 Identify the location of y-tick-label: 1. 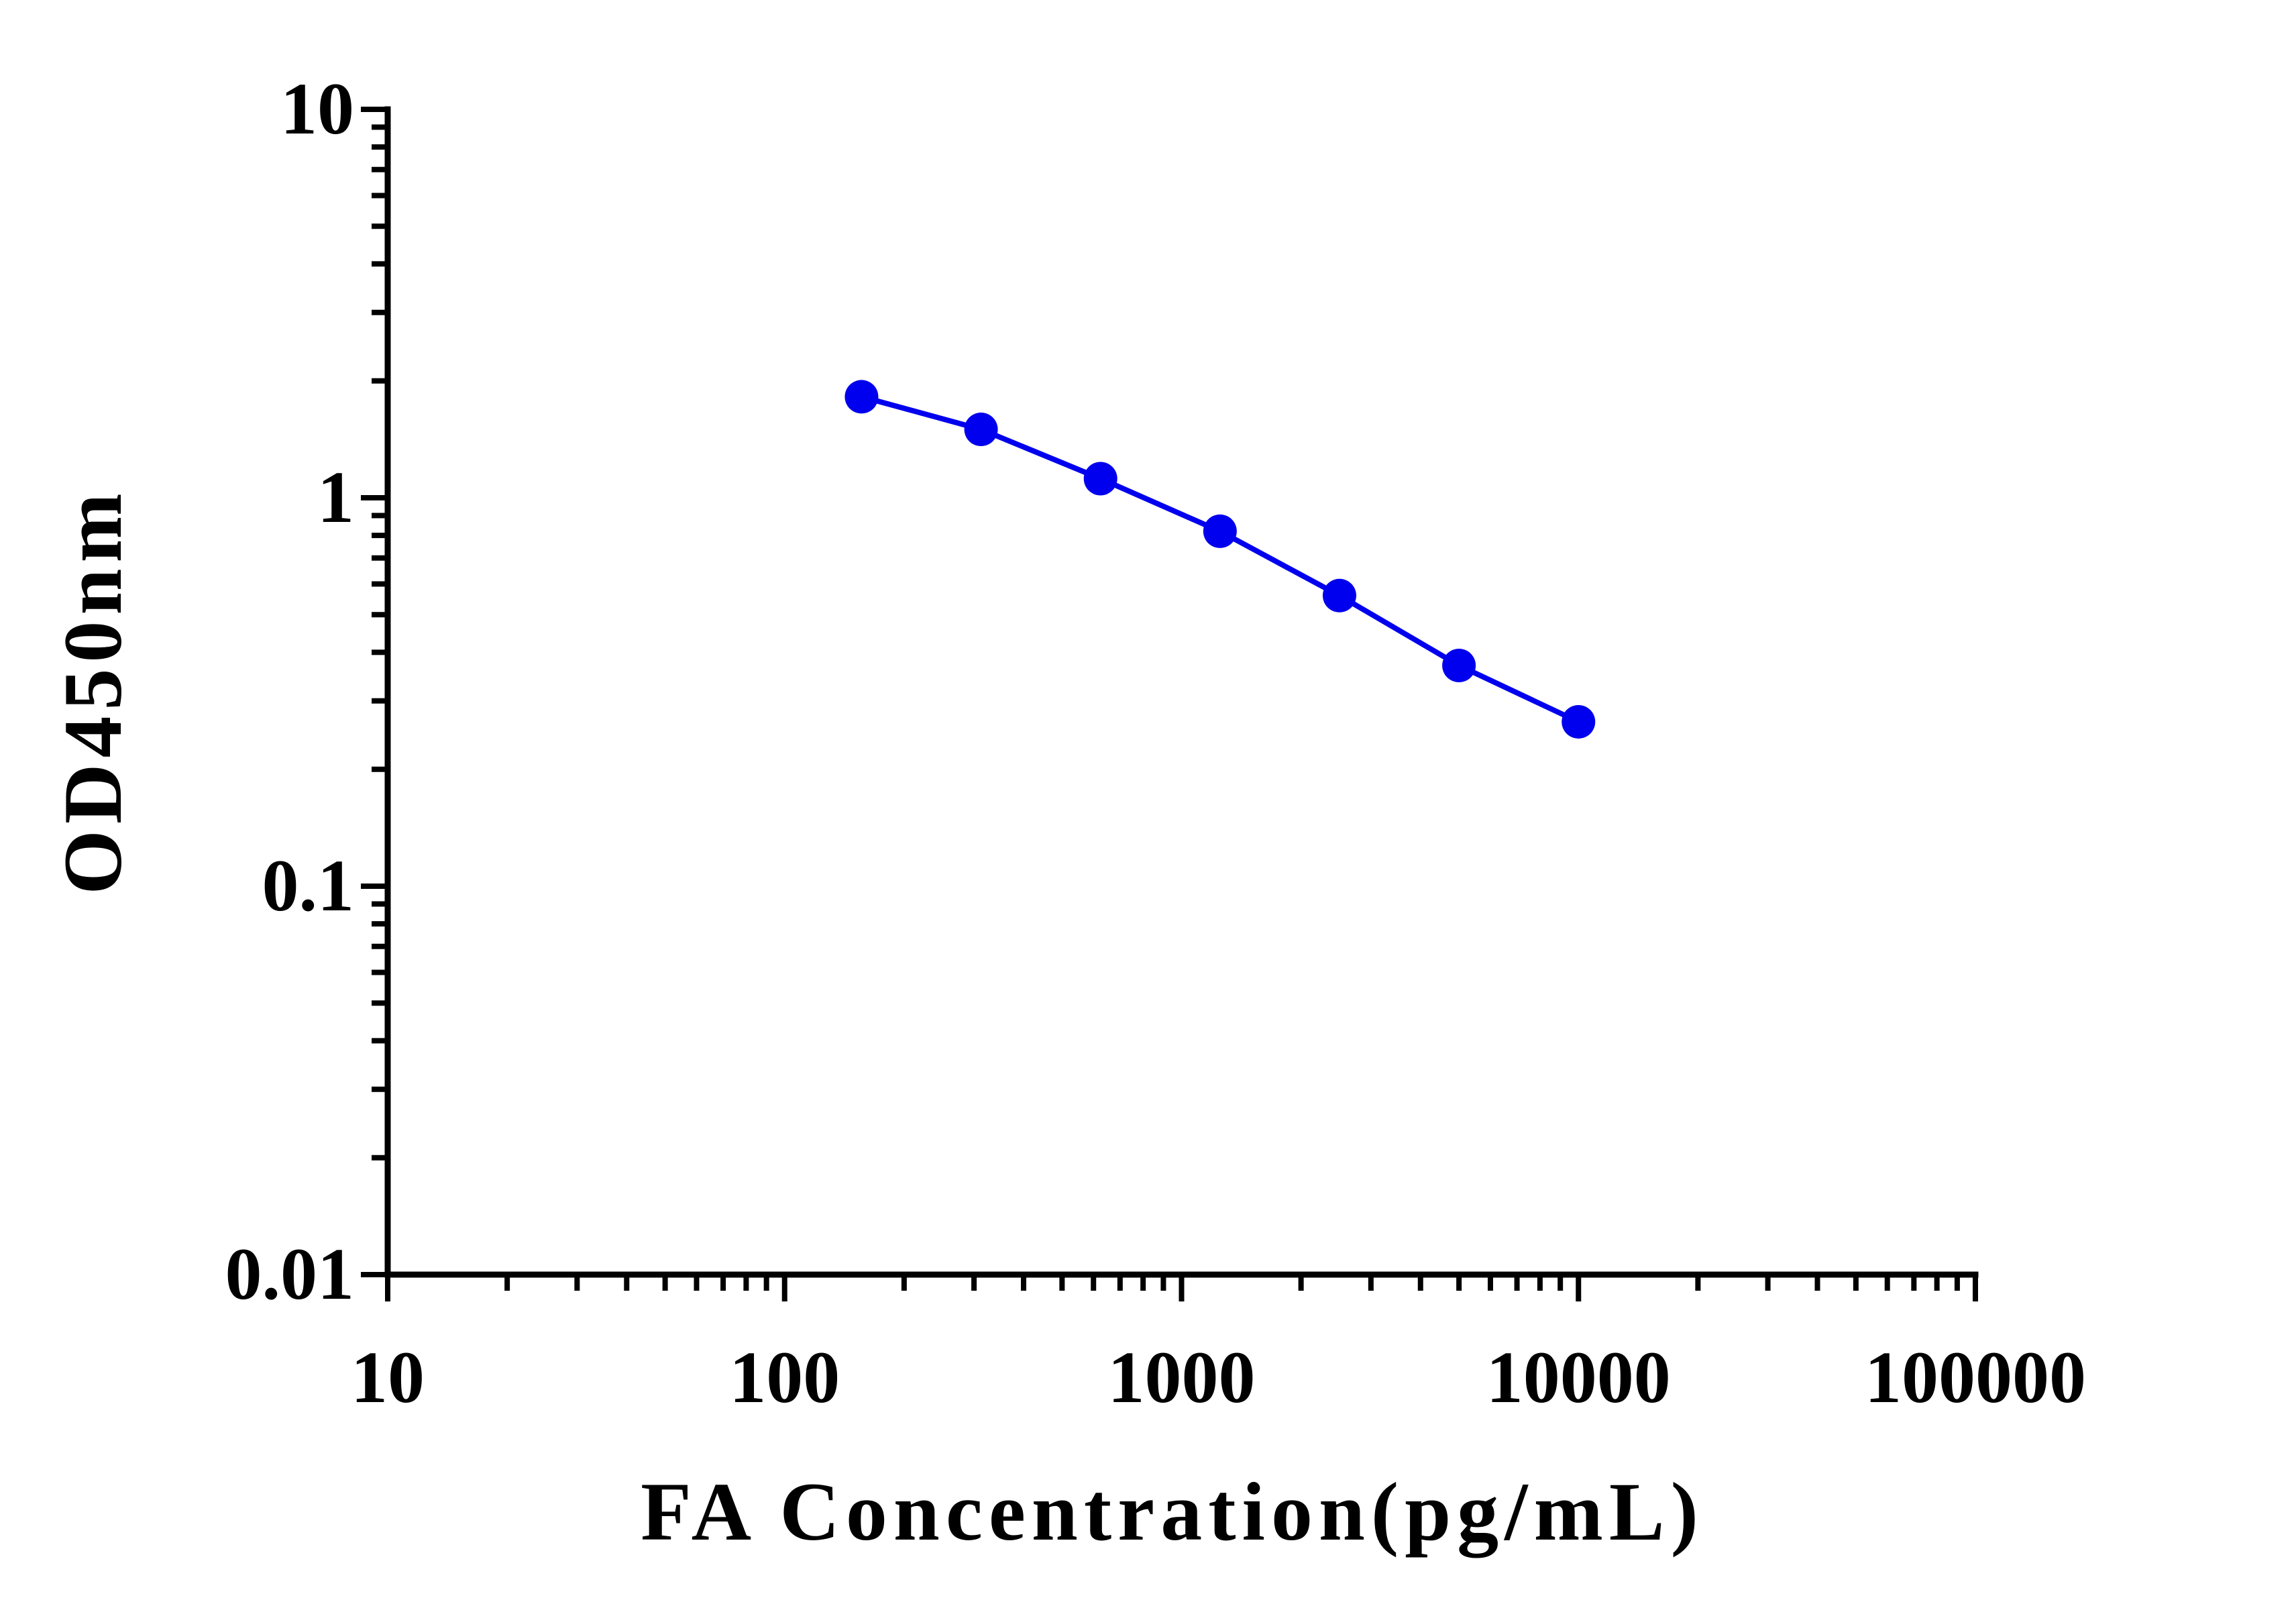
(336, 497).